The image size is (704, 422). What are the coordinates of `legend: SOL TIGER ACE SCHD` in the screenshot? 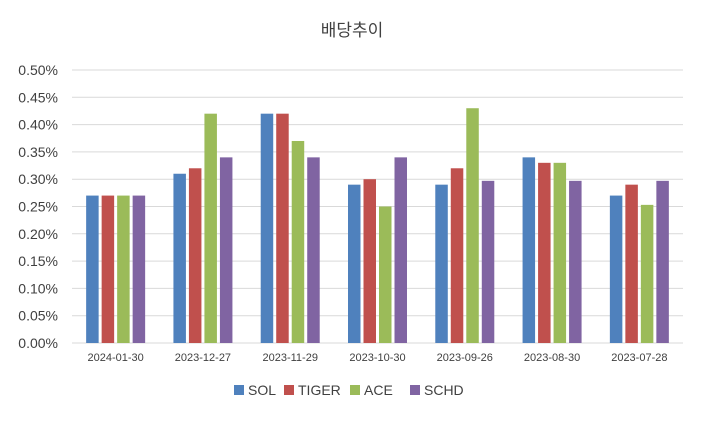 It's located at (349, 390).